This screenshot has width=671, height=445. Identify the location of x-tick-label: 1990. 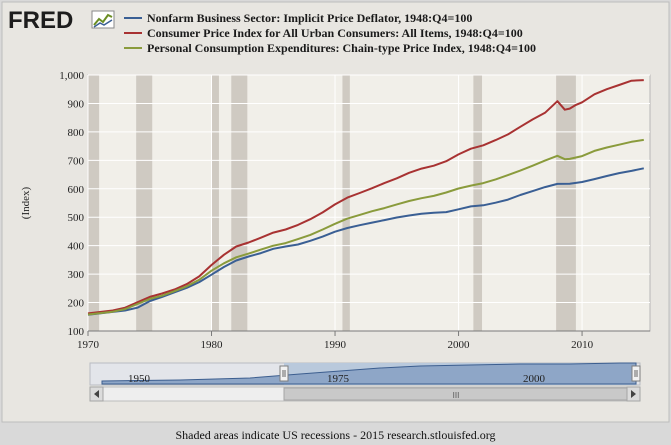
(335, 345).